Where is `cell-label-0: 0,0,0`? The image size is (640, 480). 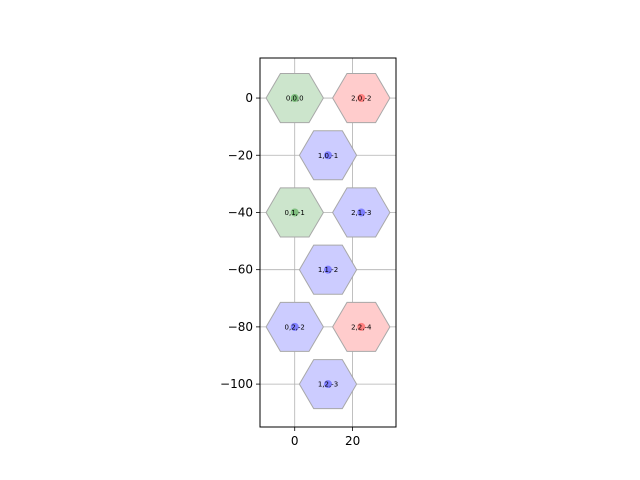
cell-label-0: 0,0,0 is located at coordinates (295, 99).